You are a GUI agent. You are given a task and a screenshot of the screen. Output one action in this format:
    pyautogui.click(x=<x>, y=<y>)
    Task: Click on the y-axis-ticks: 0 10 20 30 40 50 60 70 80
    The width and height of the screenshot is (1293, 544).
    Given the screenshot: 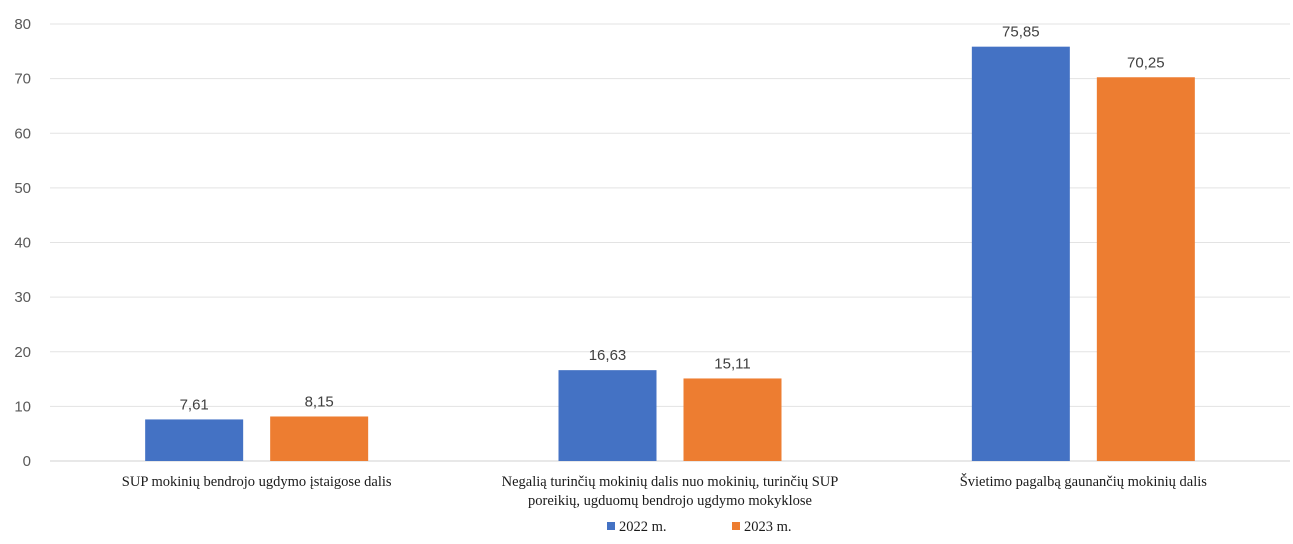 What is the action you would take?
    pyautogui.click(x=22, y=243)
    